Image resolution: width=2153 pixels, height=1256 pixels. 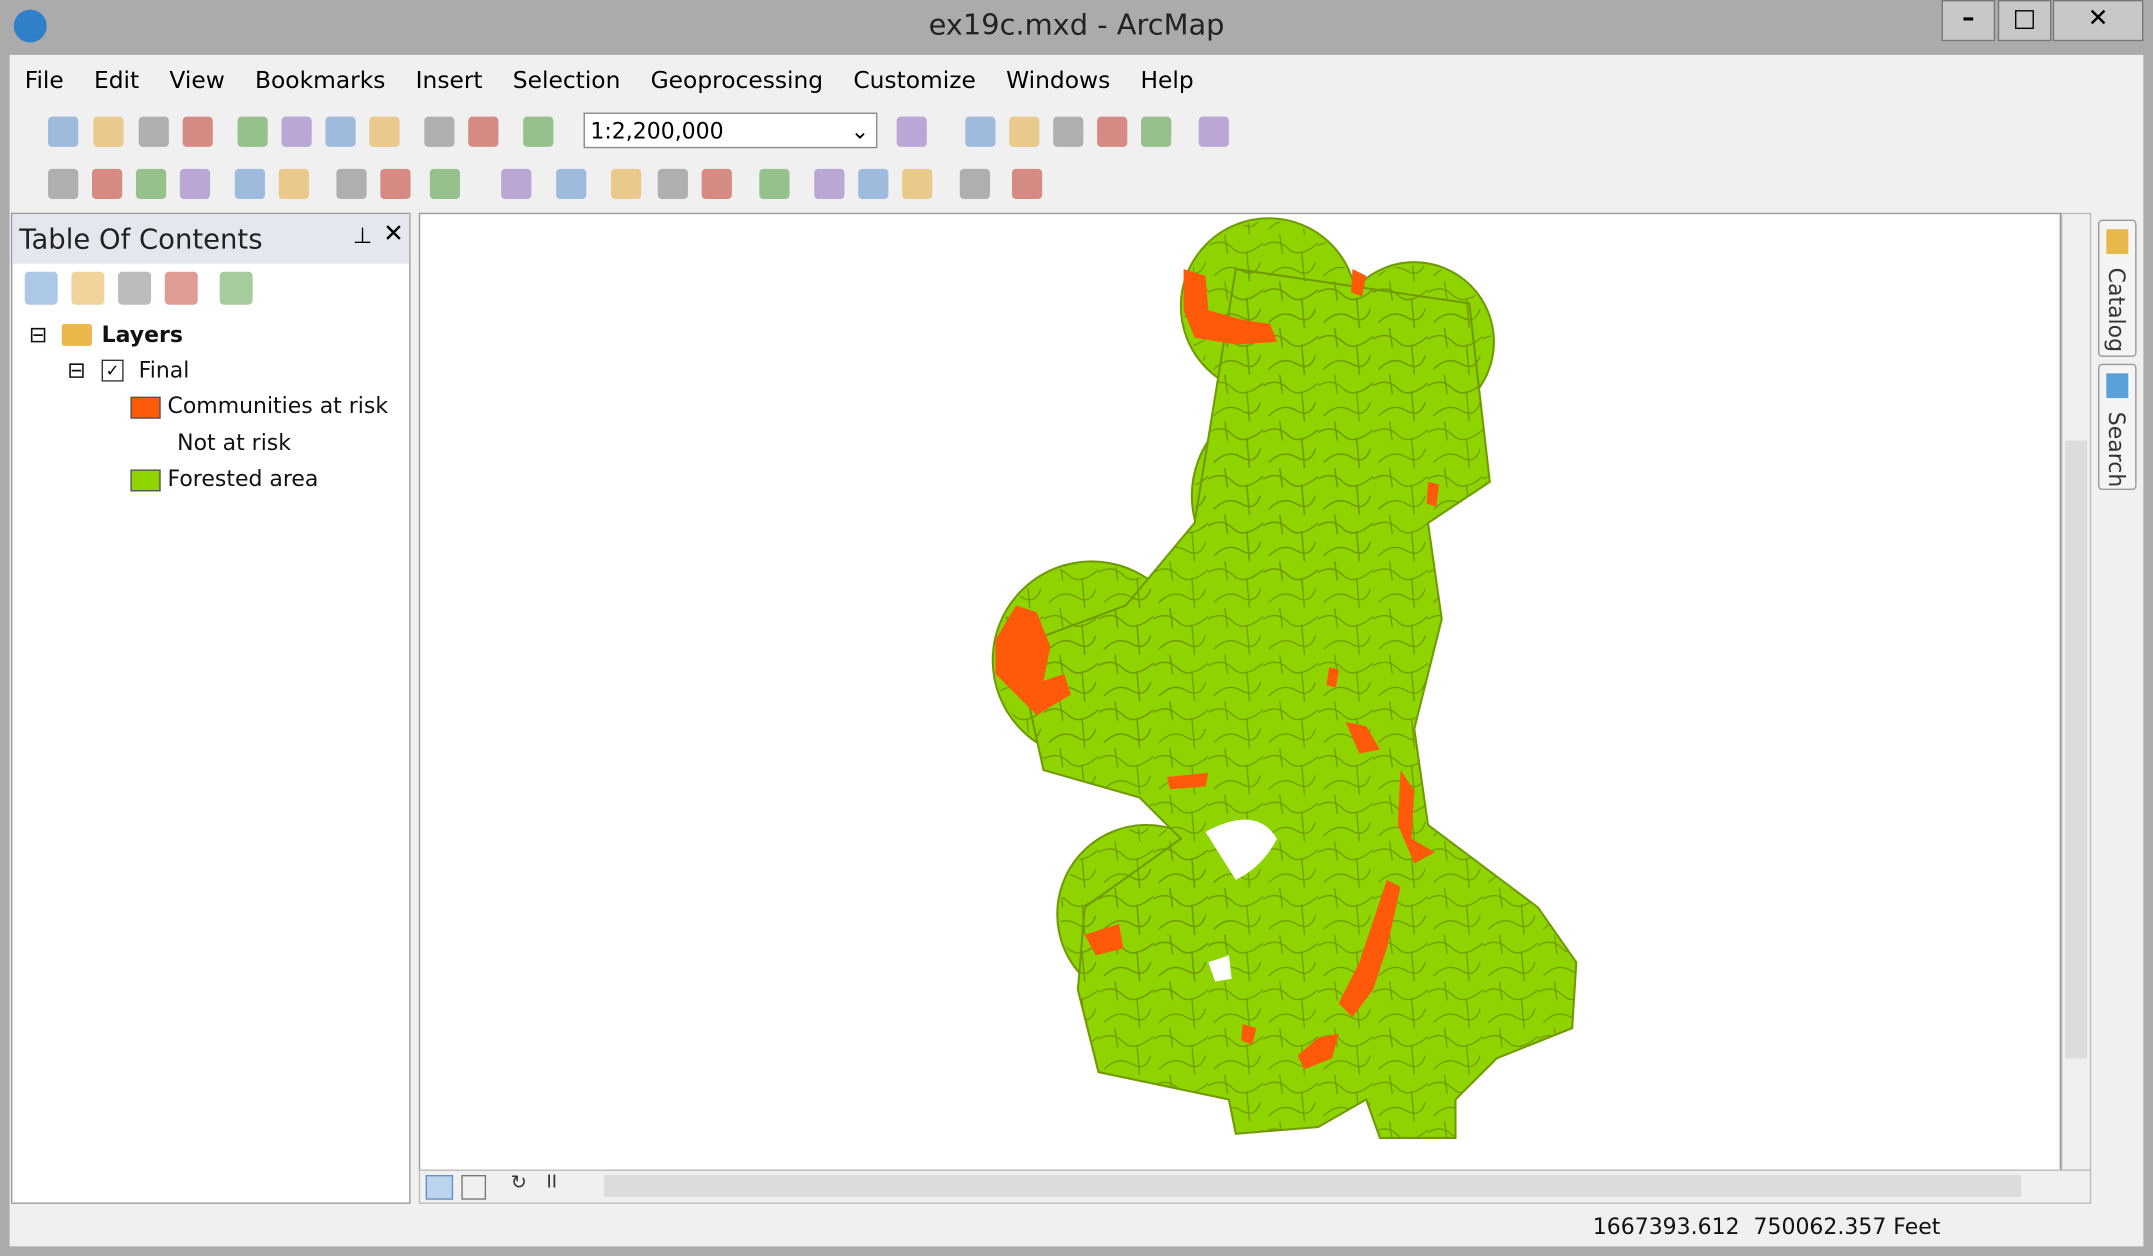 What do you see at coordinates (657, 131) in the screenshot?
I see `scale-text: 1:2,200,000` at bounding box center [657, 131].